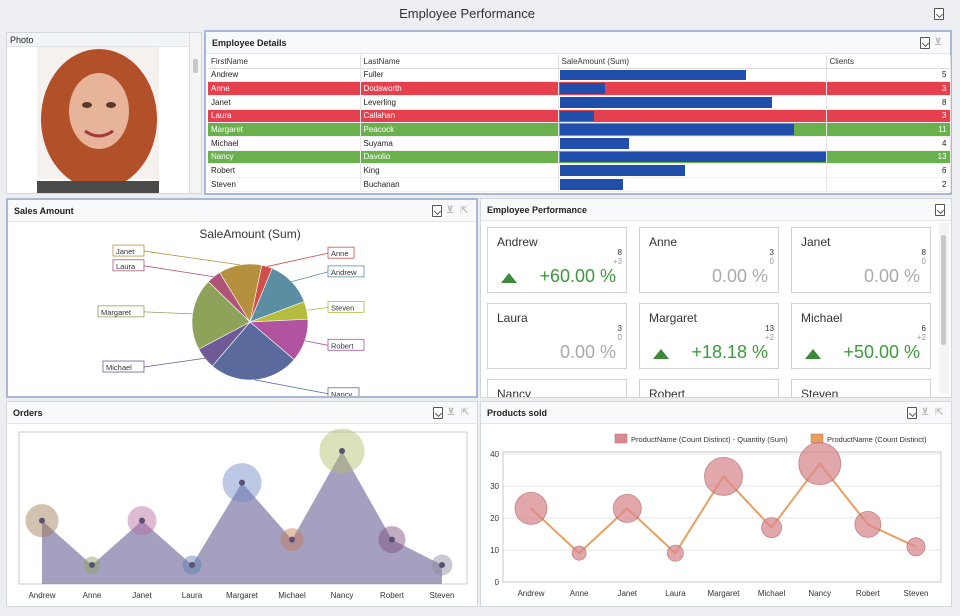 The image size is (960, 616). Describe the element at coordinates (249, 234) in the screenshot. I see `pie-title: SaleAmount (Sum)` at that location.